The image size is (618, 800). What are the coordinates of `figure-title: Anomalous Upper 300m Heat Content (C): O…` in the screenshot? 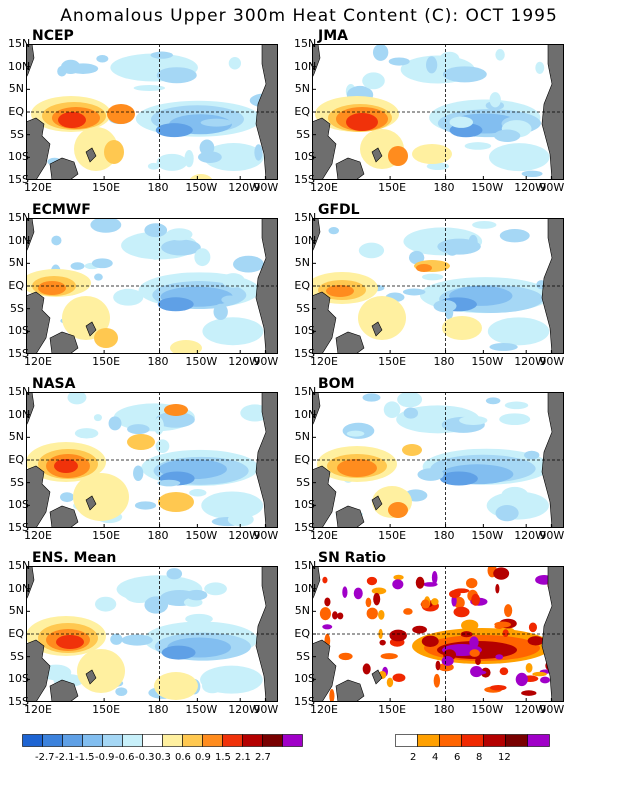 It's located at (309, 16).